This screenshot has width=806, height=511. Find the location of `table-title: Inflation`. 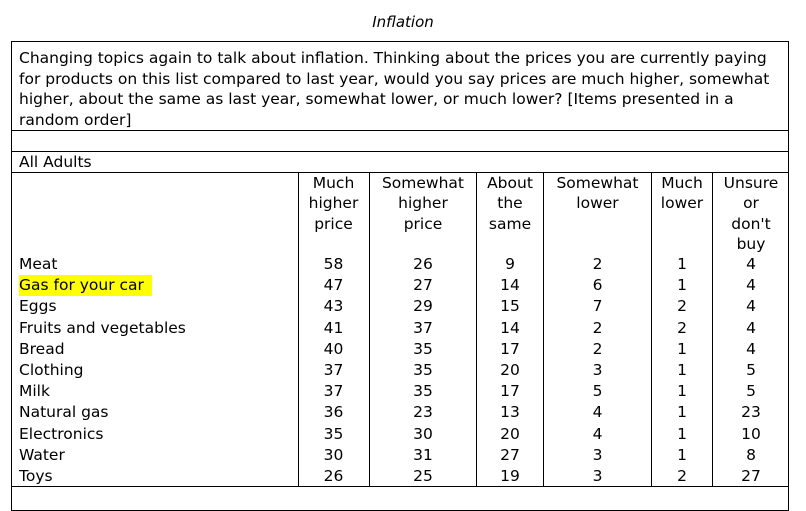

table-title: Inflation is located at coordinates (403, 22).